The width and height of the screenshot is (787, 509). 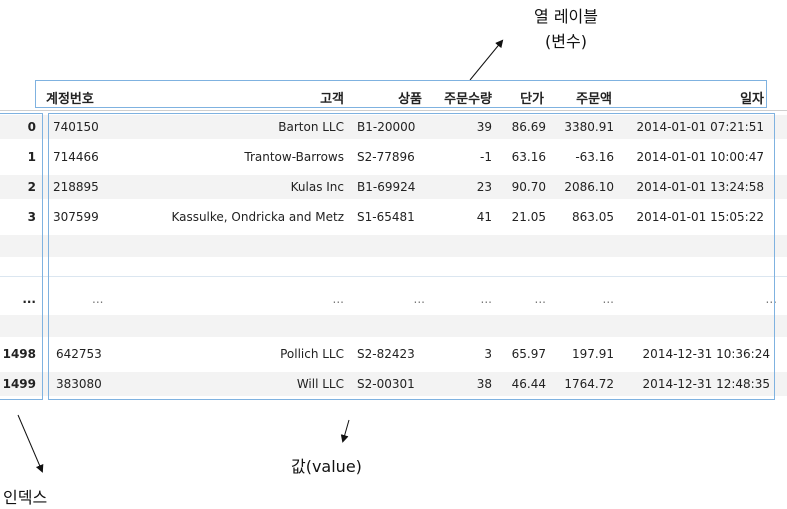 What do you see at coordinates (31, 217) in the screenshot?
I see `row-index: 3` at bounding box center [31, 217].